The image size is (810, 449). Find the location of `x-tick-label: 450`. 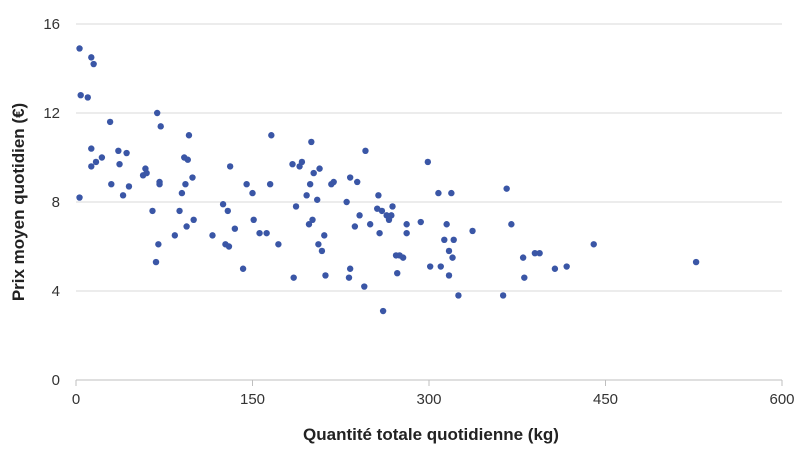

x-tick-label: 450 is located at coordinates (605, 399).